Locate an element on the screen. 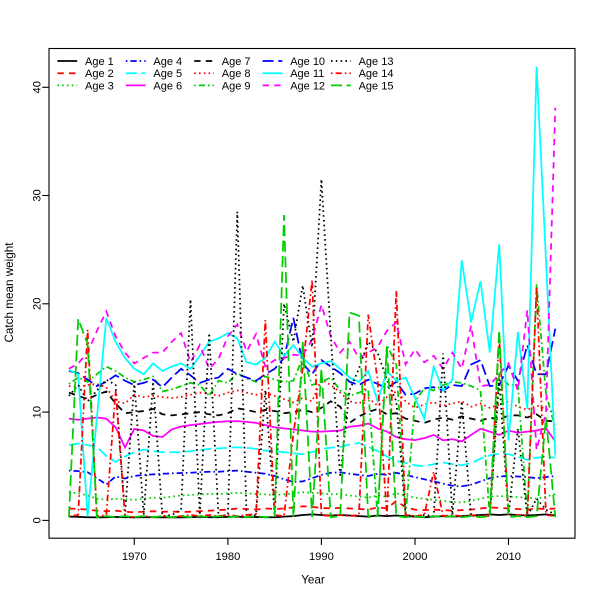 The height and width of the screenshot is (605, 600). svg-text: Catch mean weight is located at coordinates (9, 292).